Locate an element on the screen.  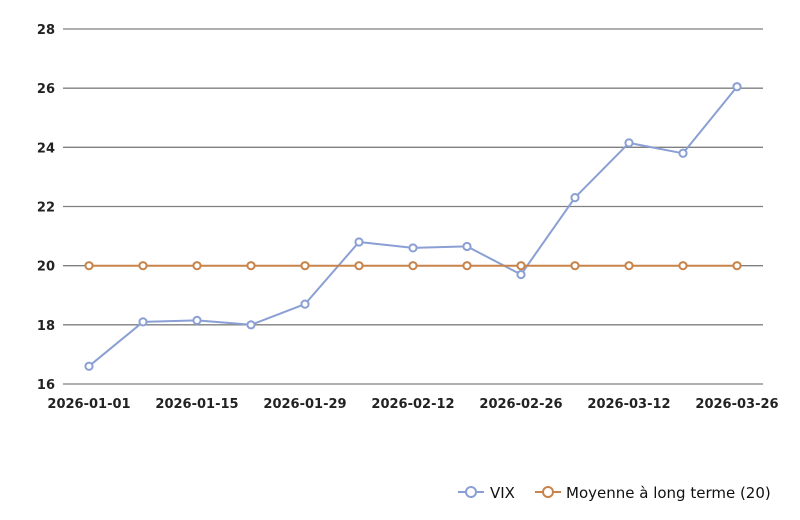
legend-entry-vix: VIX is located at coordinates (486, 493).